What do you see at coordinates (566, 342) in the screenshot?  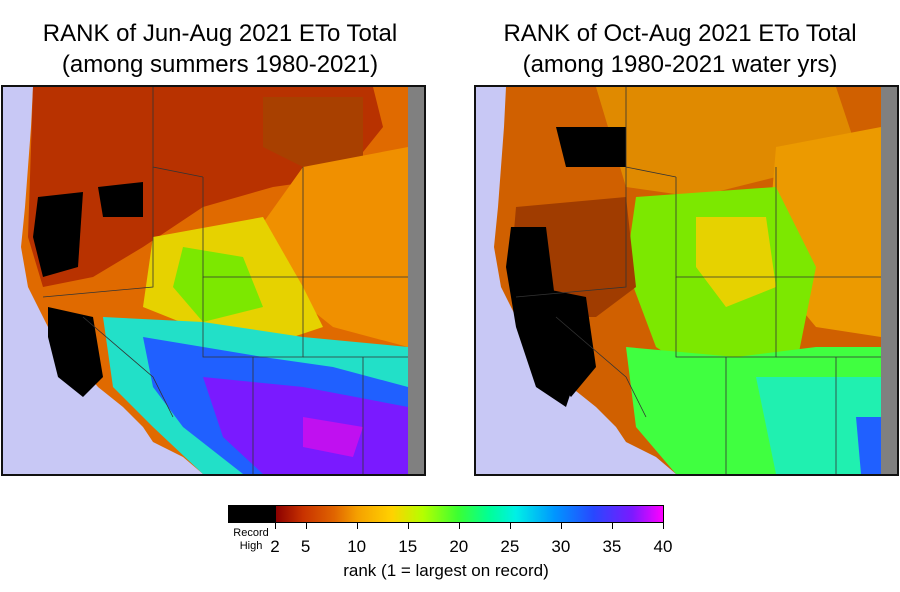 I see `record-california` at bounding box center [566, 342].